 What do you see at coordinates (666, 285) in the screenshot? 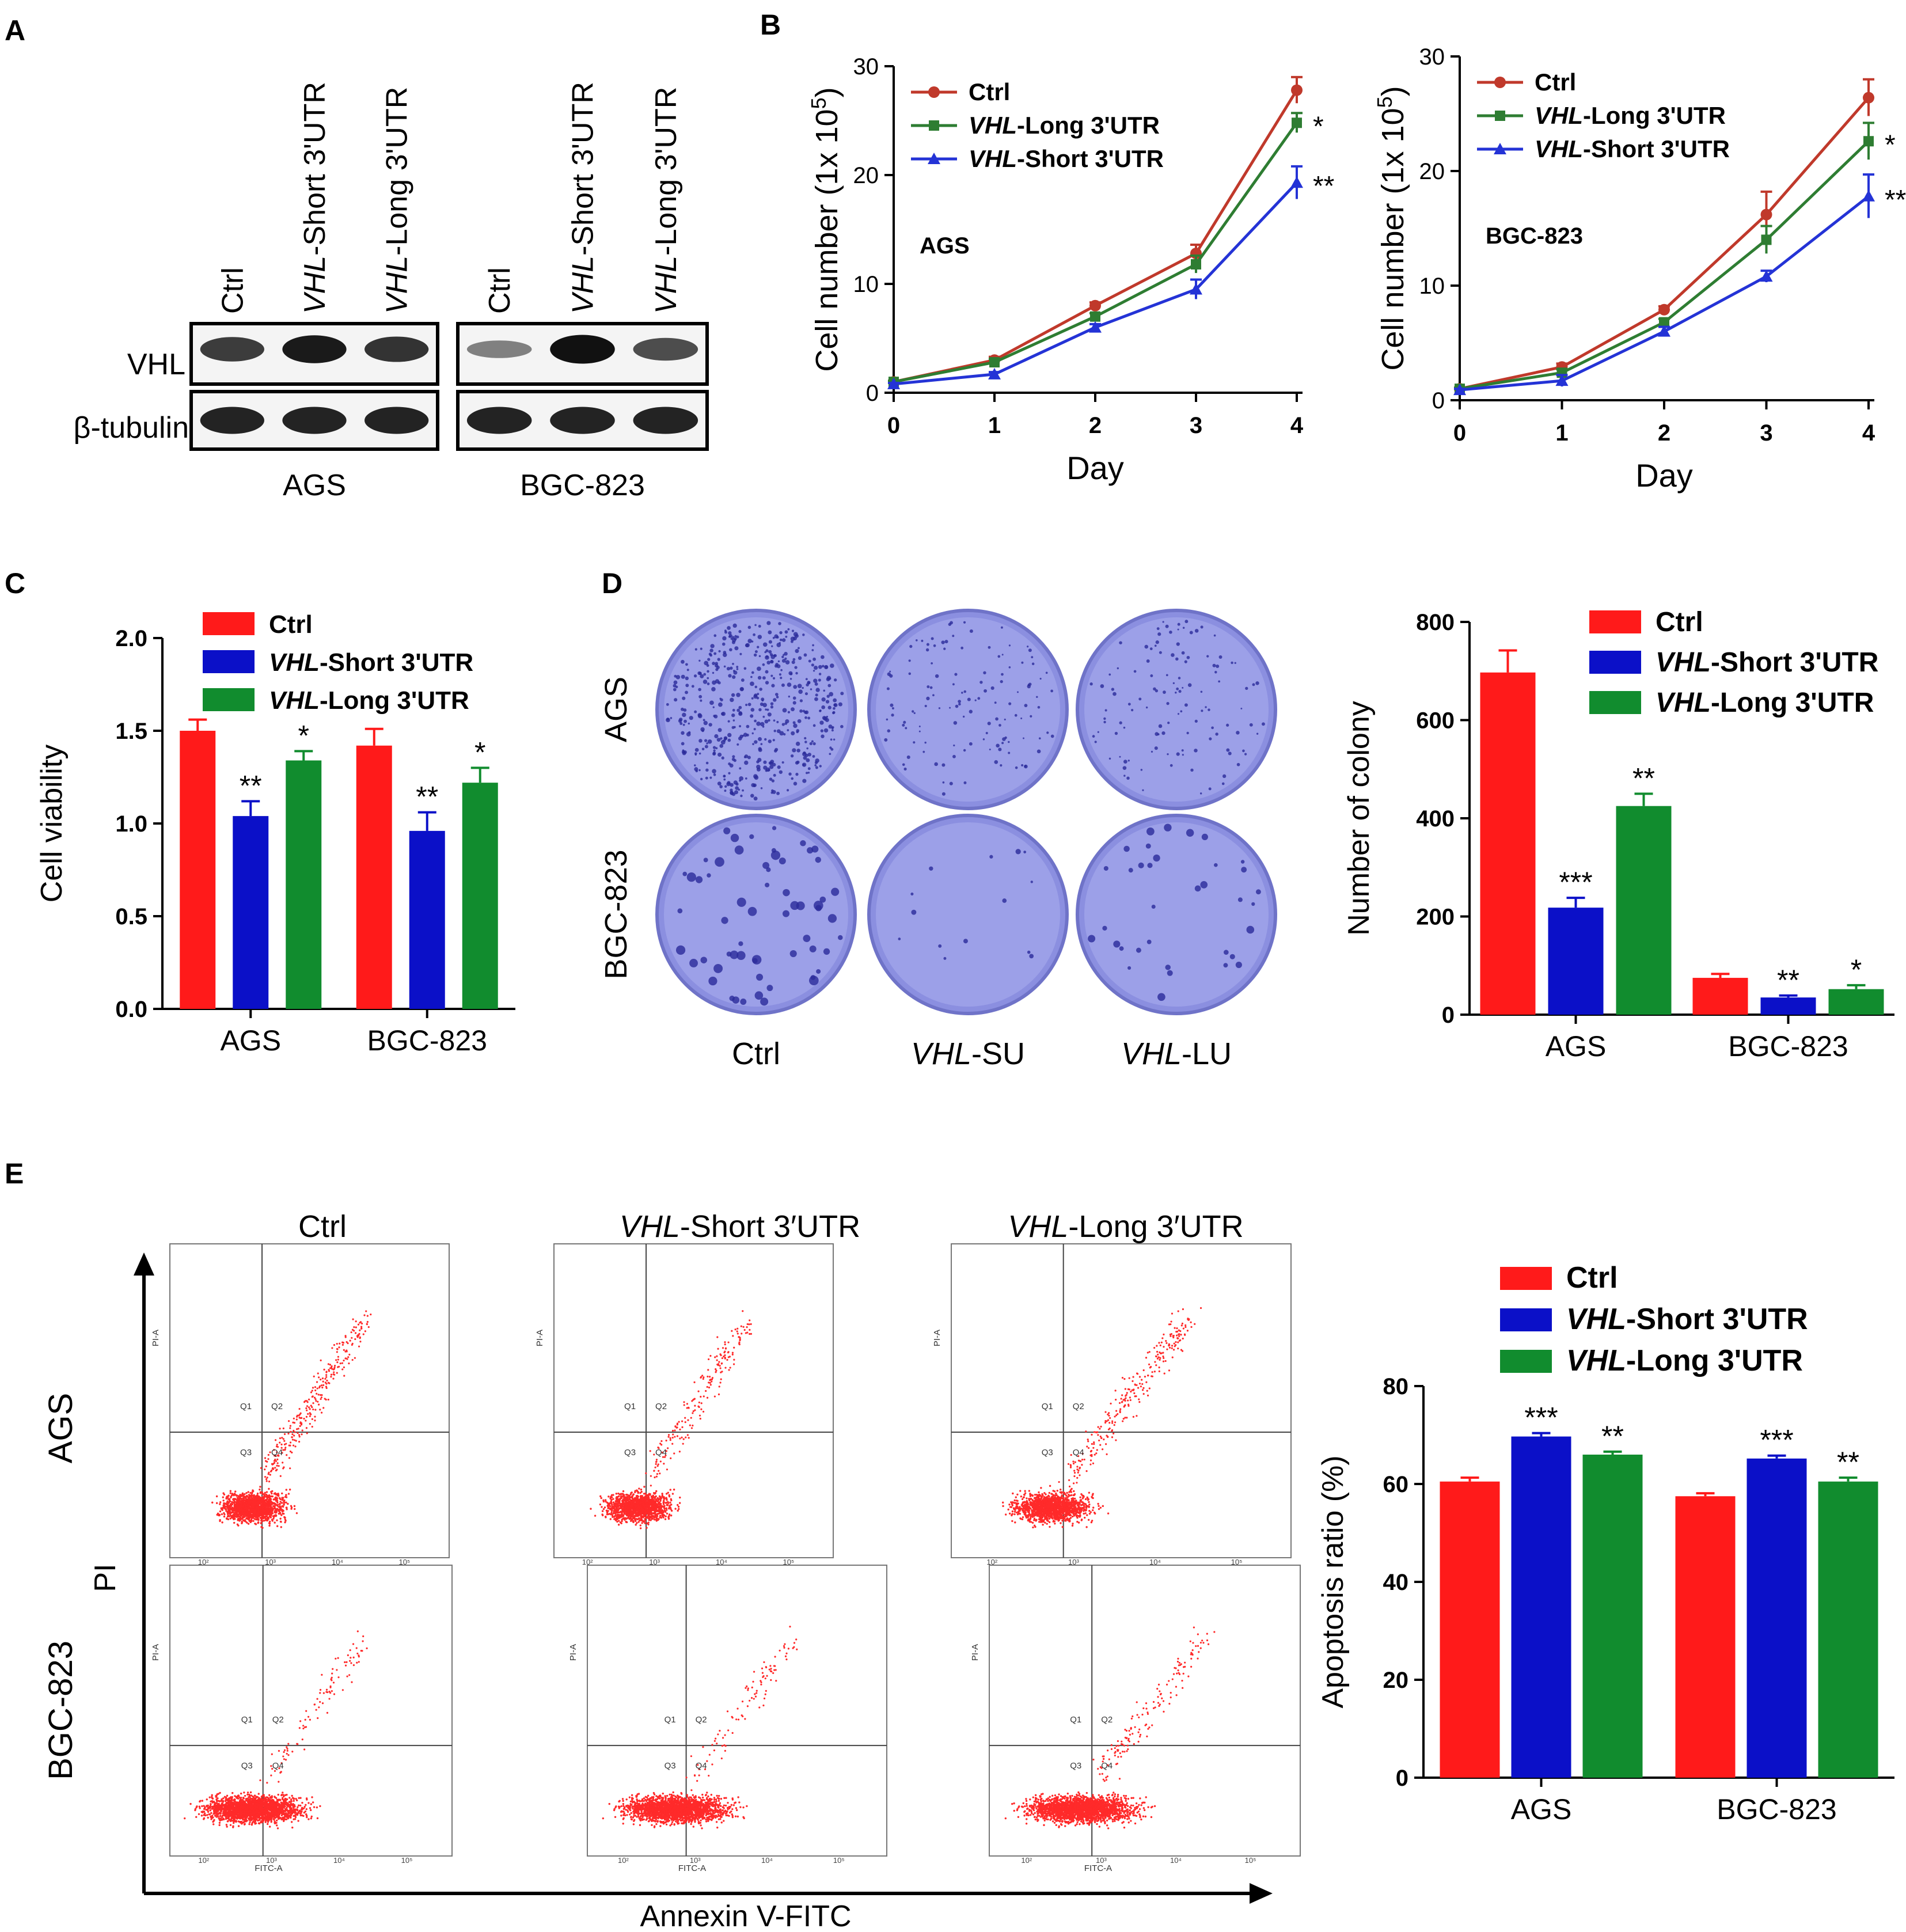
I see `lane-label-prefix: VHL` at bounding box center [666, 285].